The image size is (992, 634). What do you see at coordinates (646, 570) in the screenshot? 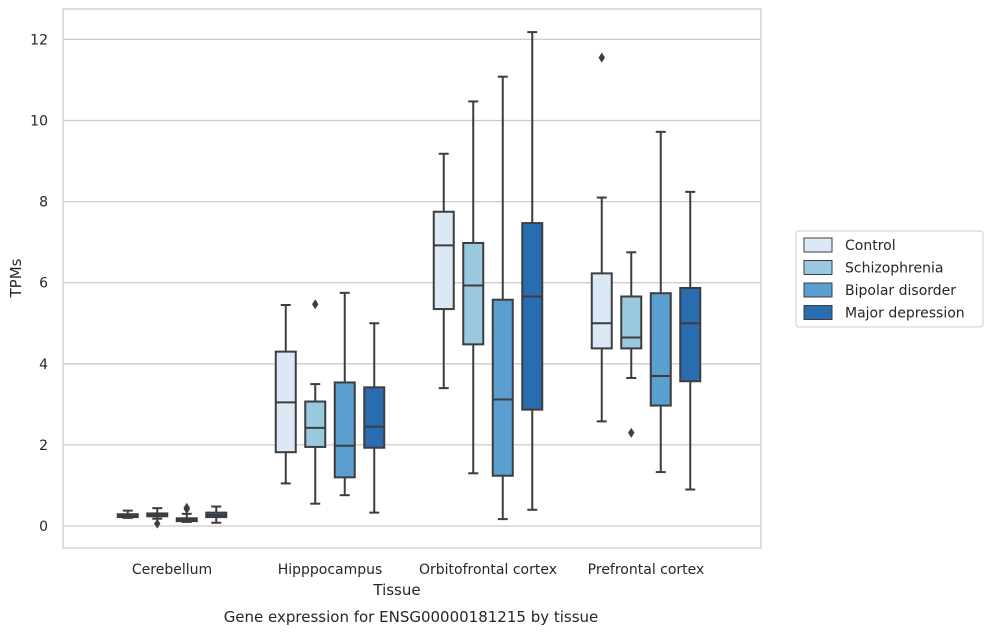
I see `x-tick-label: Prefrontal cortex` at bounding box center [646, 570].